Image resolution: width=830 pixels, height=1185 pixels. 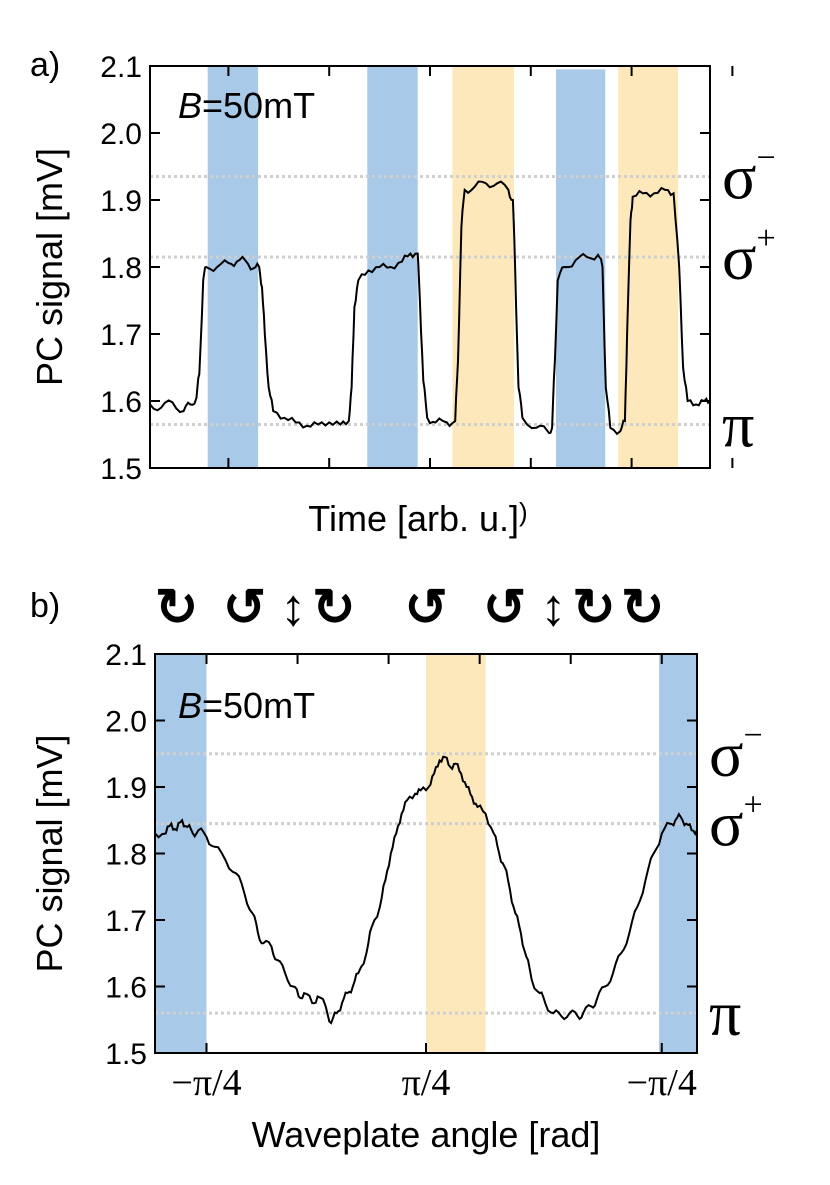 I want to click on panel-label: a), so click(x=45, y=65).